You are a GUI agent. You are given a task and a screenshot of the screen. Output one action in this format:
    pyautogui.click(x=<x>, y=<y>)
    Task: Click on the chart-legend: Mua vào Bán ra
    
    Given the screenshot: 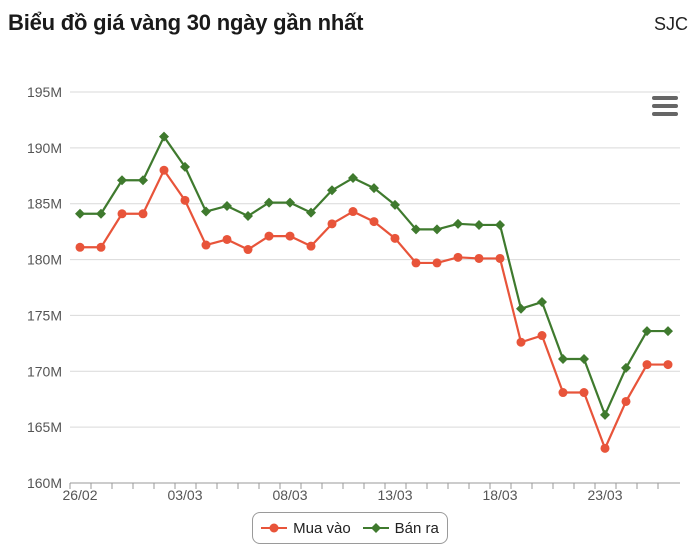 What is the action you would take?
    pyautogui.click(x=350, y=528)
    